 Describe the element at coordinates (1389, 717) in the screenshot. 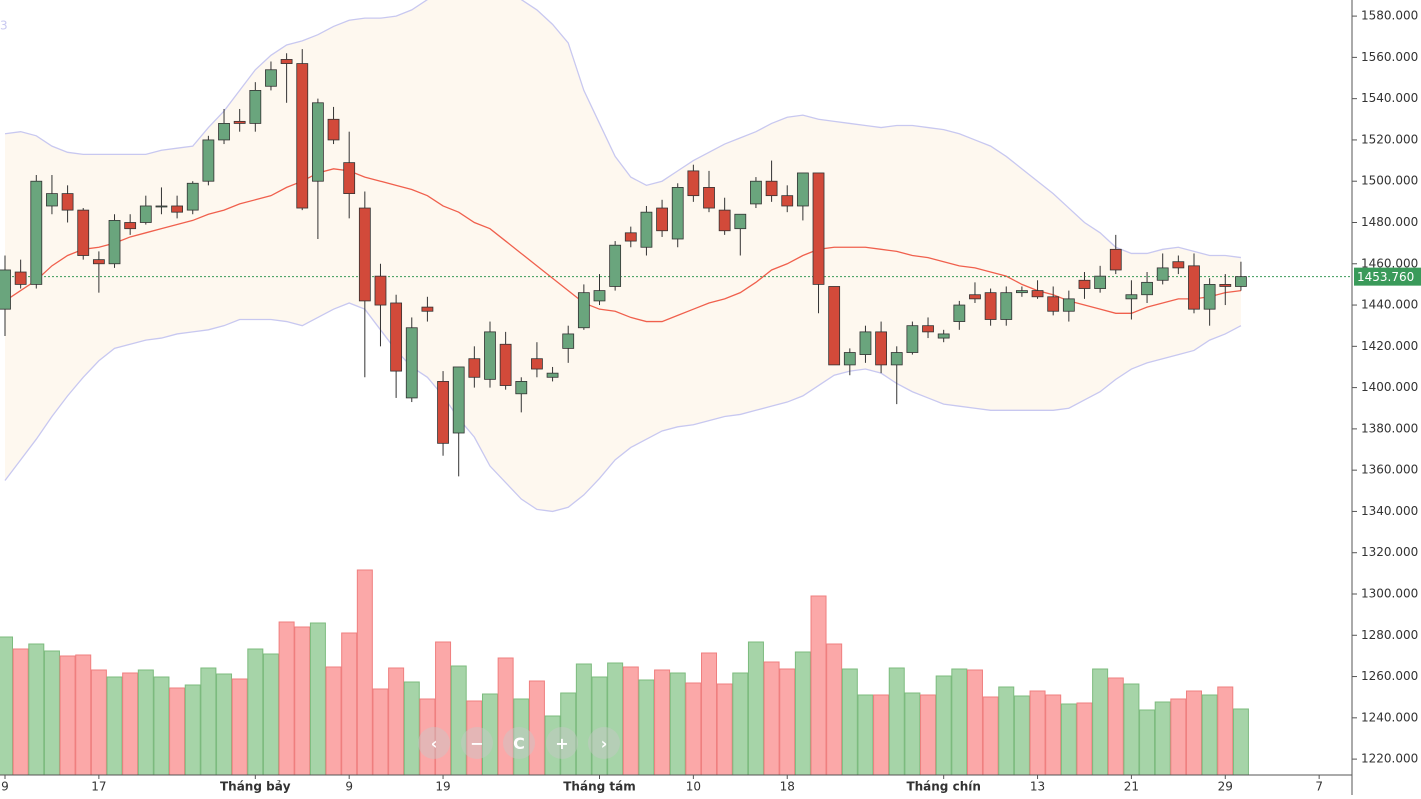

I see `y-tick-label: 1240.000` at that location.